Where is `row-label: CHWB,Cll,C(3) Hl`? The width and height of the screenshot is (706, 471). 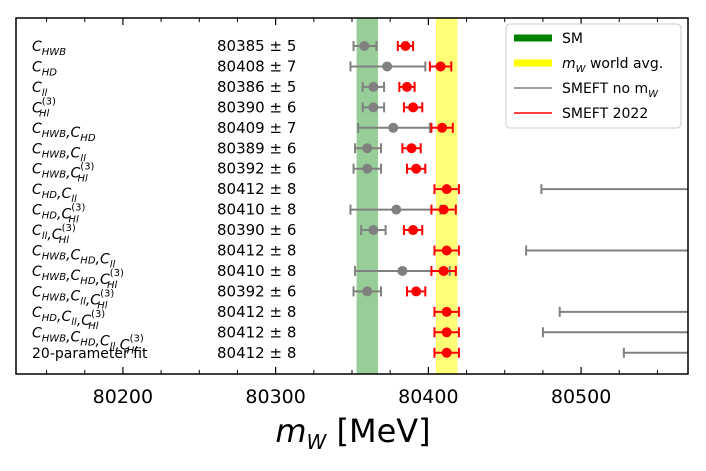
row-label: CHWB,Cll,C(3) Hl is located at coordinates (73, 297).